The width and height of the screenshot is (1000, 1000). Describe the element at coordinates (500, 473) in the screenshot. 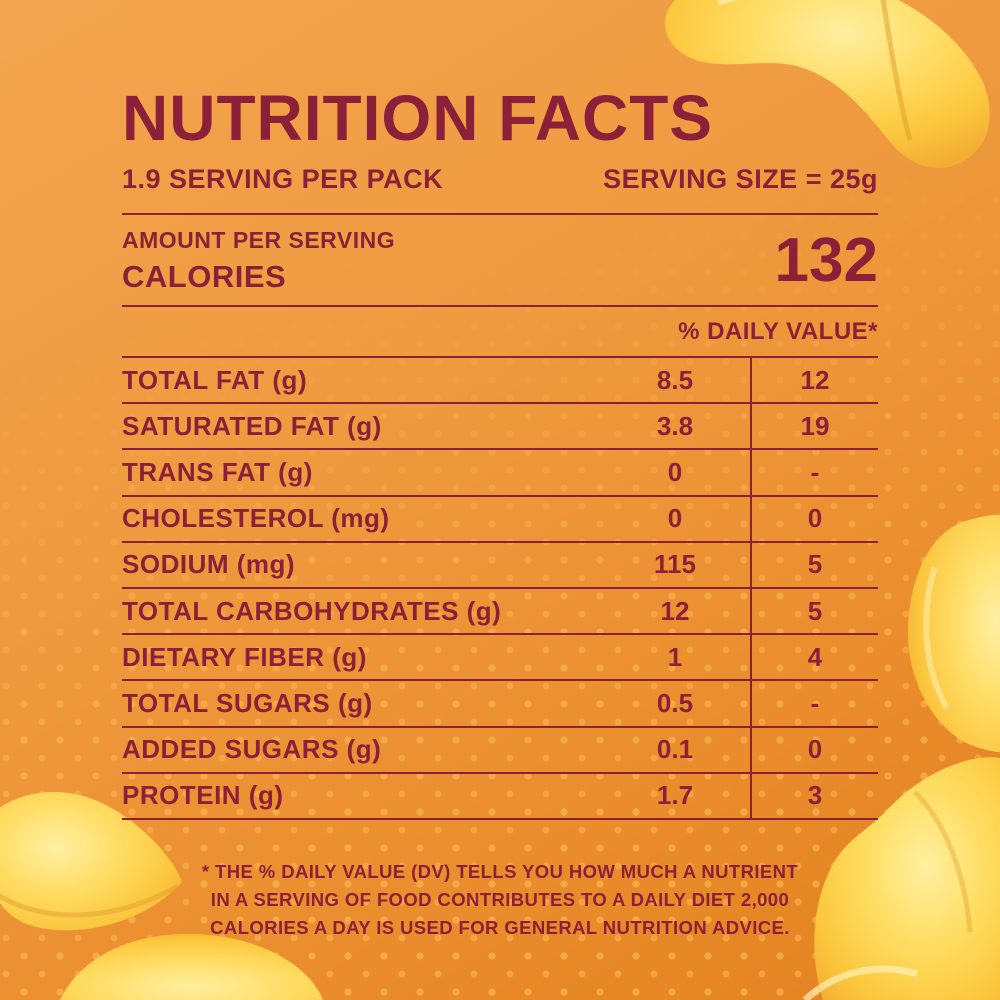

I see `table-row: TRANS FAT (g) 0 -` at that location.